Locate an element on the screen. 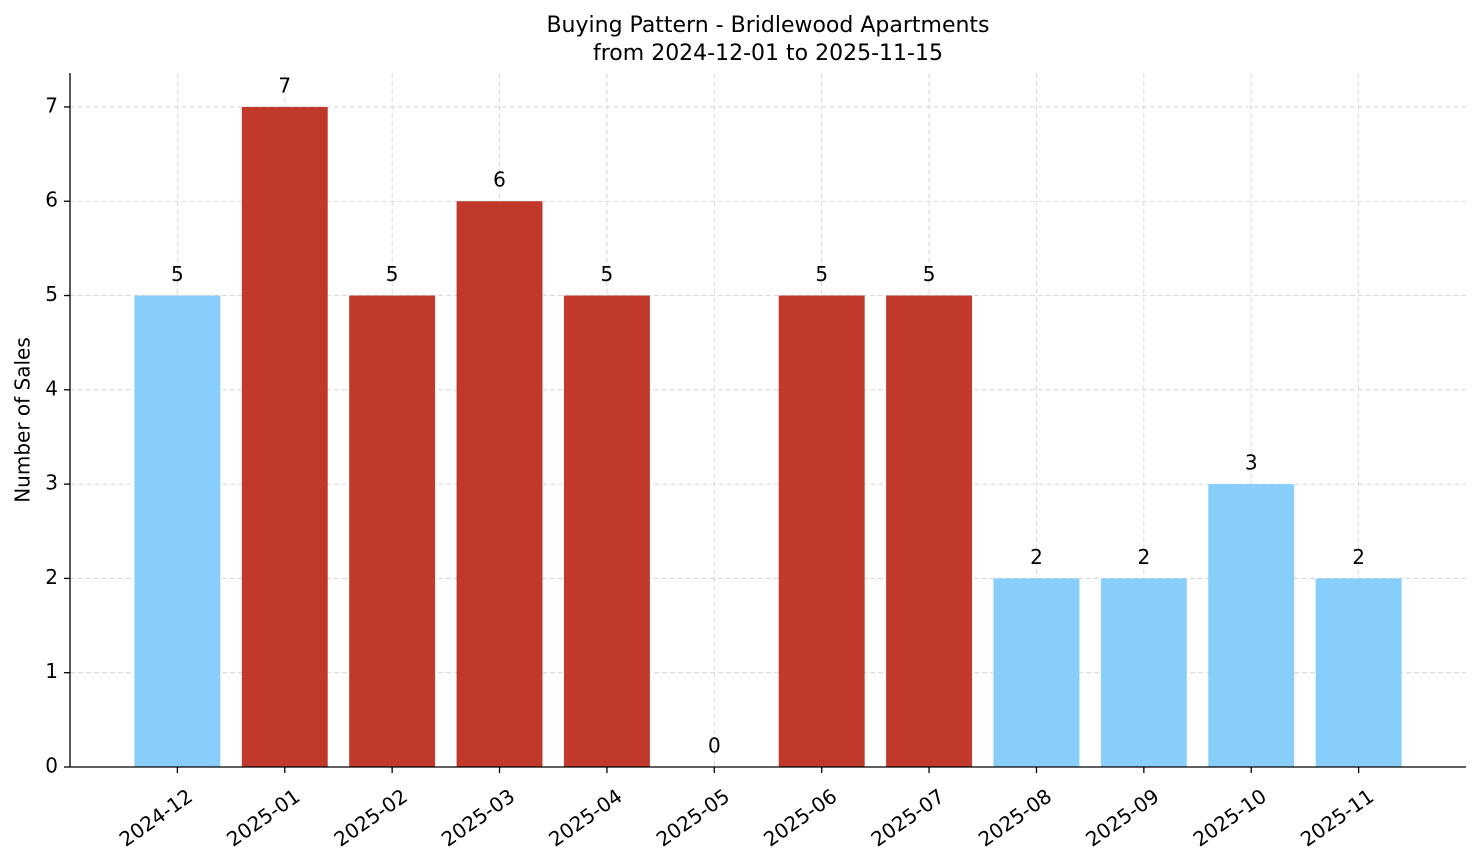 This screenshot has width=1481, height=863. x-tick-label: 2025-04 is located at coordinates (585, 818).